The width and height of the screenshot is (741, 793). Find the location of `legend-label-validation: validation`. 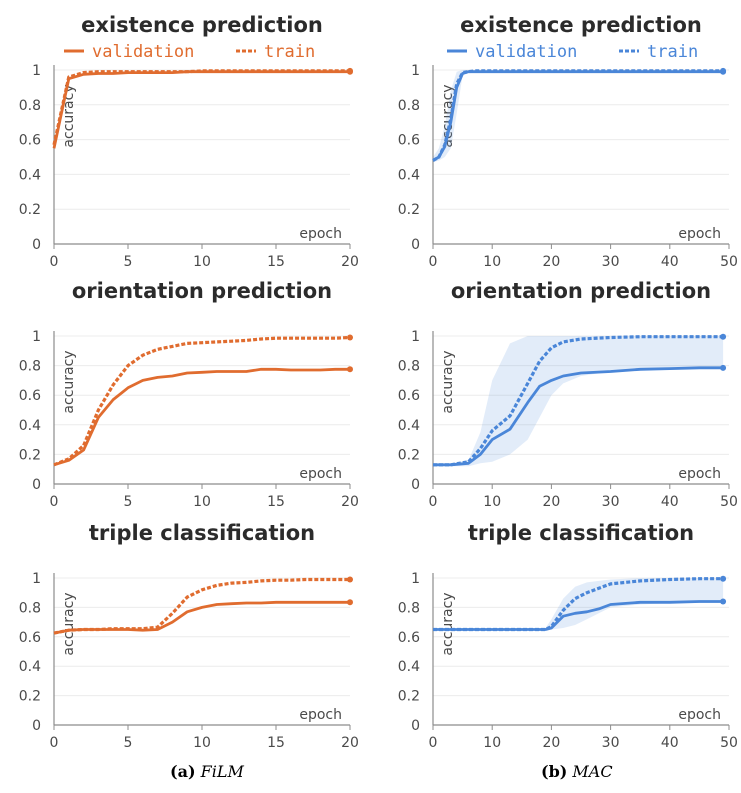

legend-label-validation: validation is located at coordinates (526, 52).